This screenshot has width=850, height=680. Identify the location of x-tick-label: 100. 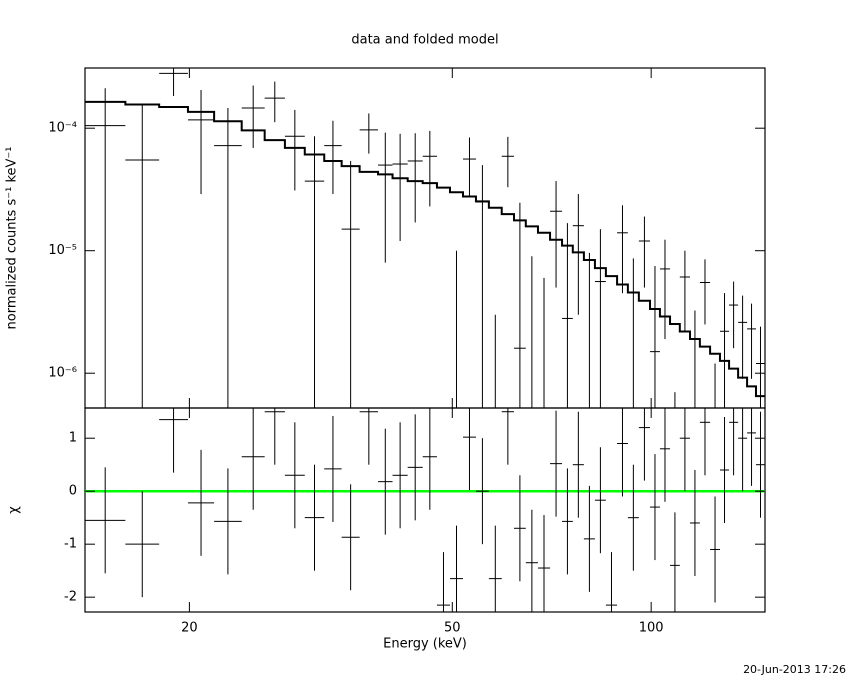
(651, 628).